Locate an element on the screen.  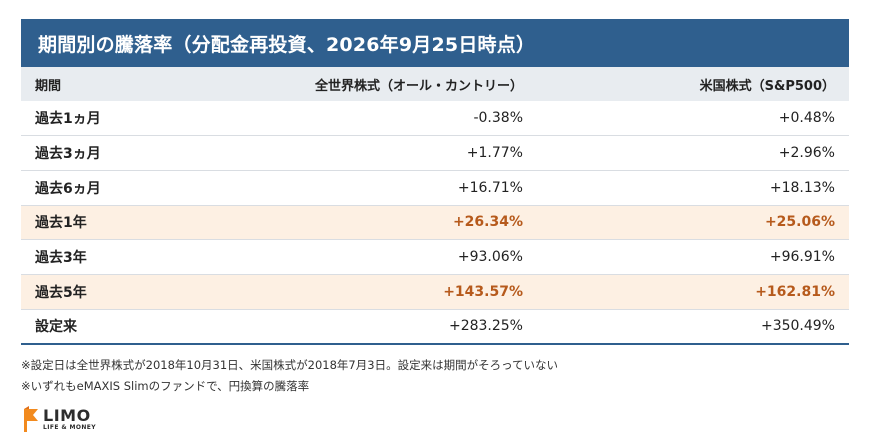
period-cell: 過去3ヵ月 is located at coordinates (68, 154).